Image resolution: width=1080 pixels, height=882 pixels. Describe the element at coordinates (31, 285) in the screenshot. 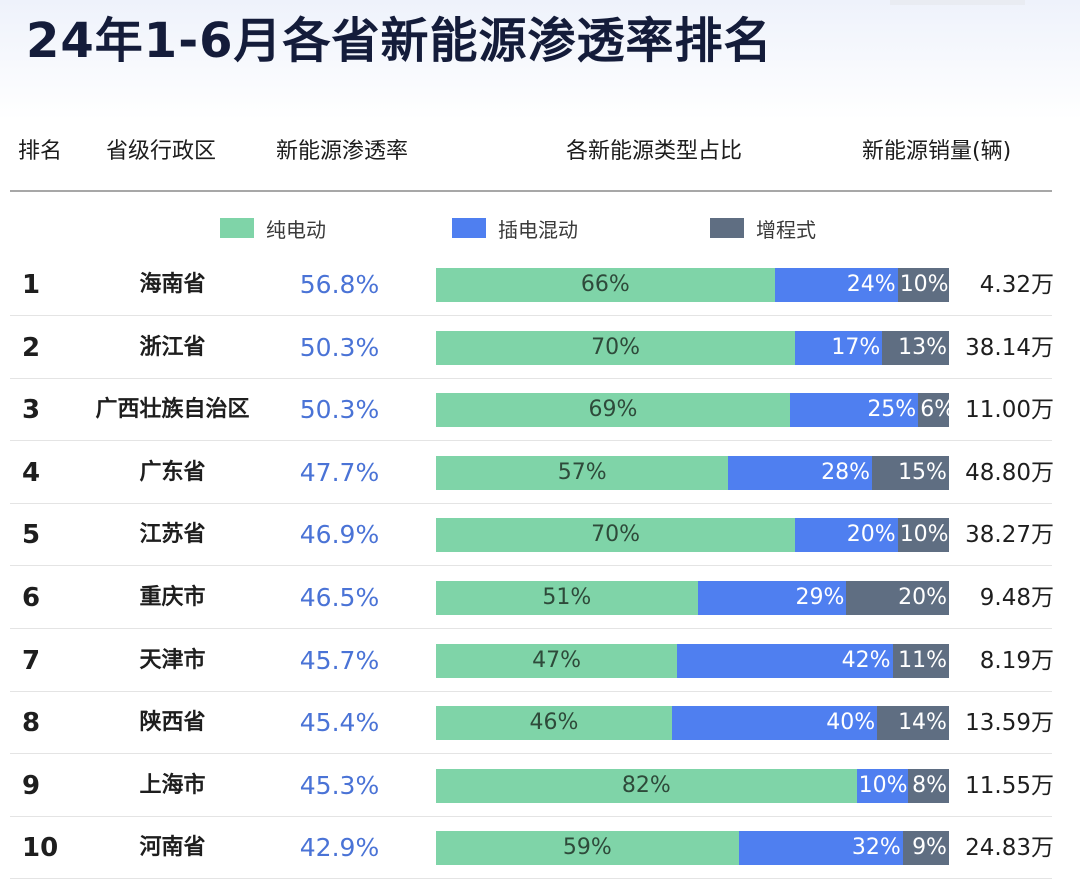

I see `rank-cell: 1` at that location.